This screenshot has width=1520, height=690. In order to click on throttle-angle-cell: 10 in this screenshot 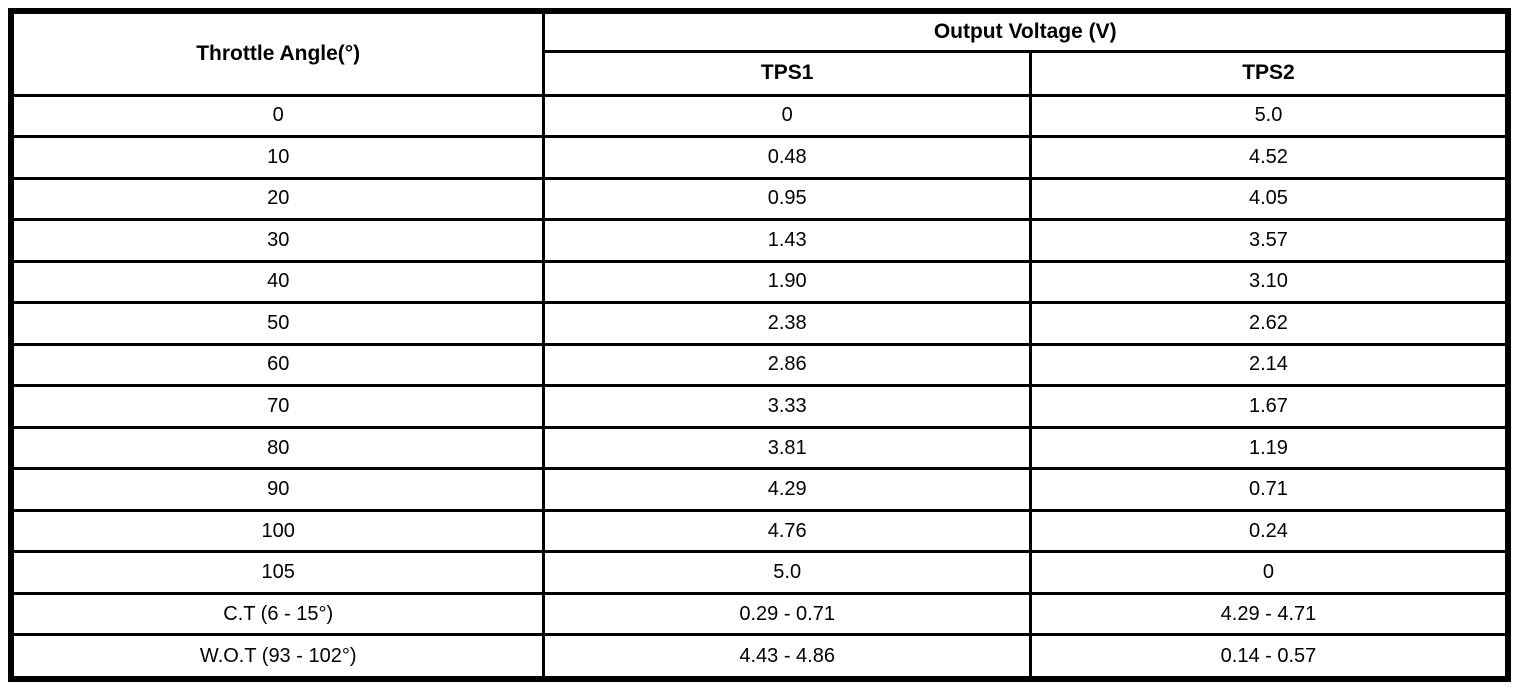, I will do `click(277, 157)`.